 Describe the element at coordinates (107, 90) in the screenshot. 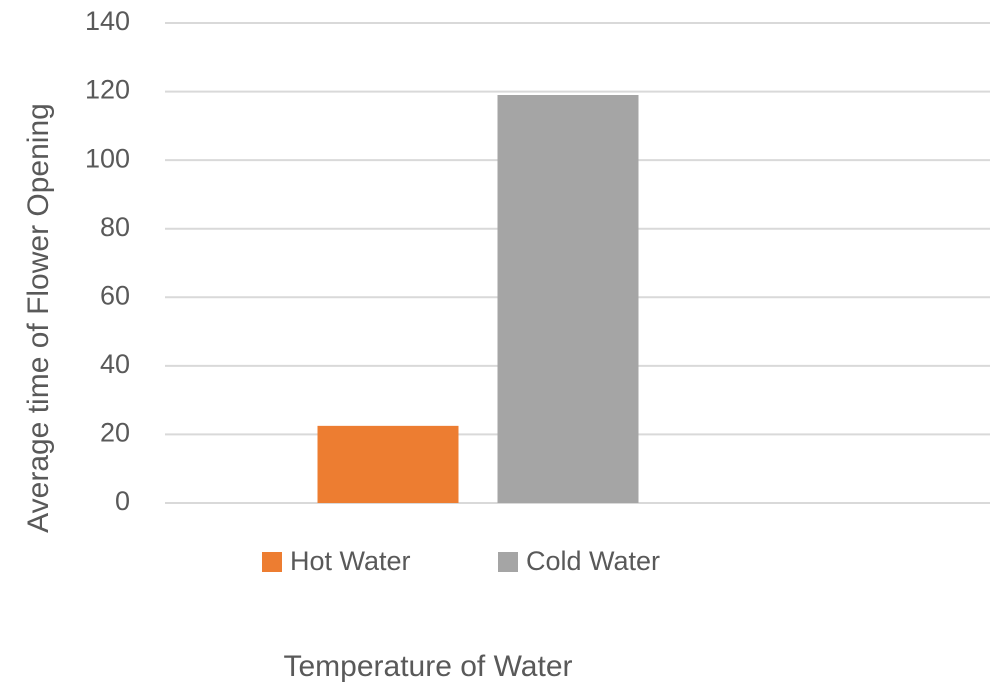

I see `y-tick-label: 120` at that location.